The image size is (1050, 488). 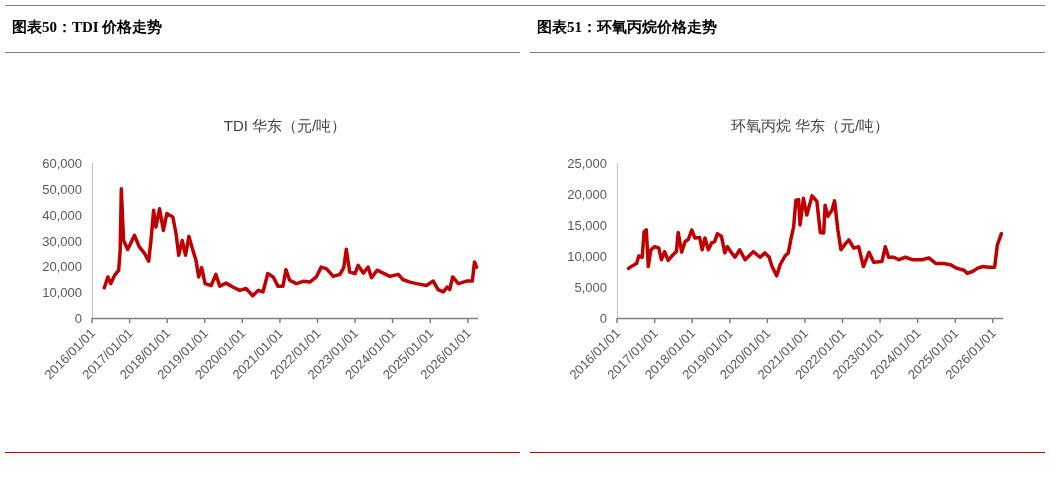 What do you see at coordinates (62, 241) in the screenshot?
I see `y-tick-label: 30,000` at bounding box center [62, 241].